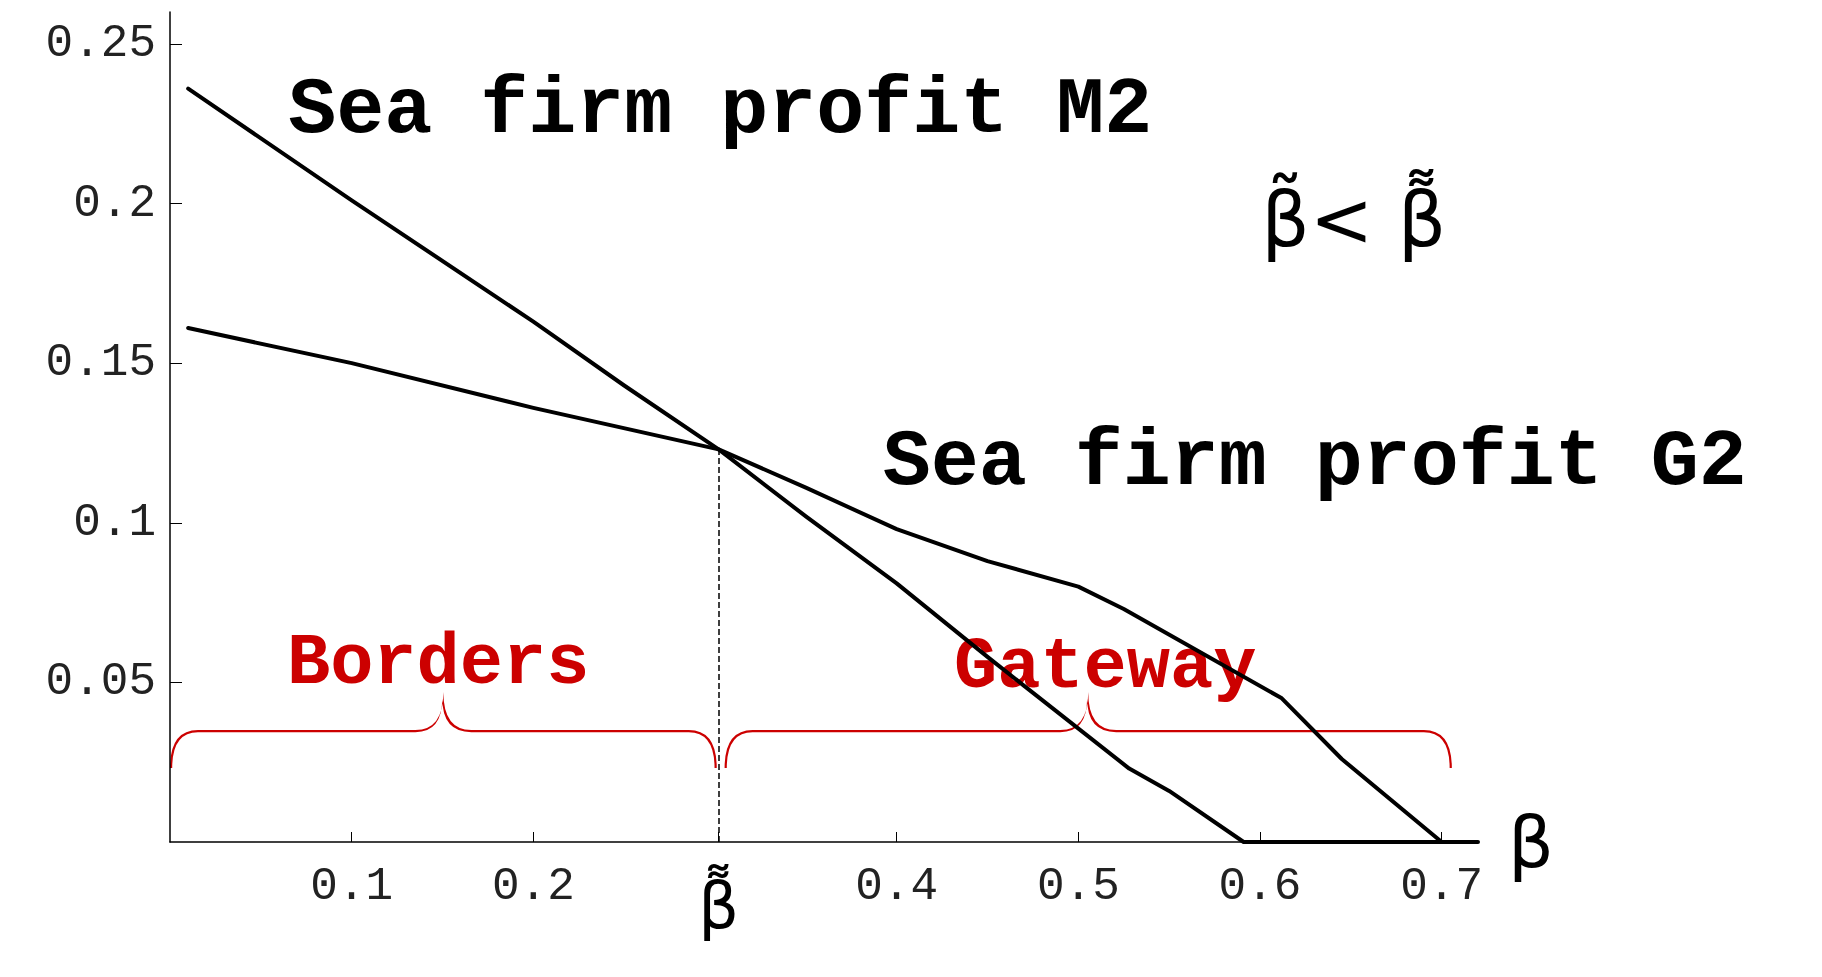 The height and width of the screenshot is (977, 1822). I want to click on x-tick-label: 0.7, so click(1442, 887).